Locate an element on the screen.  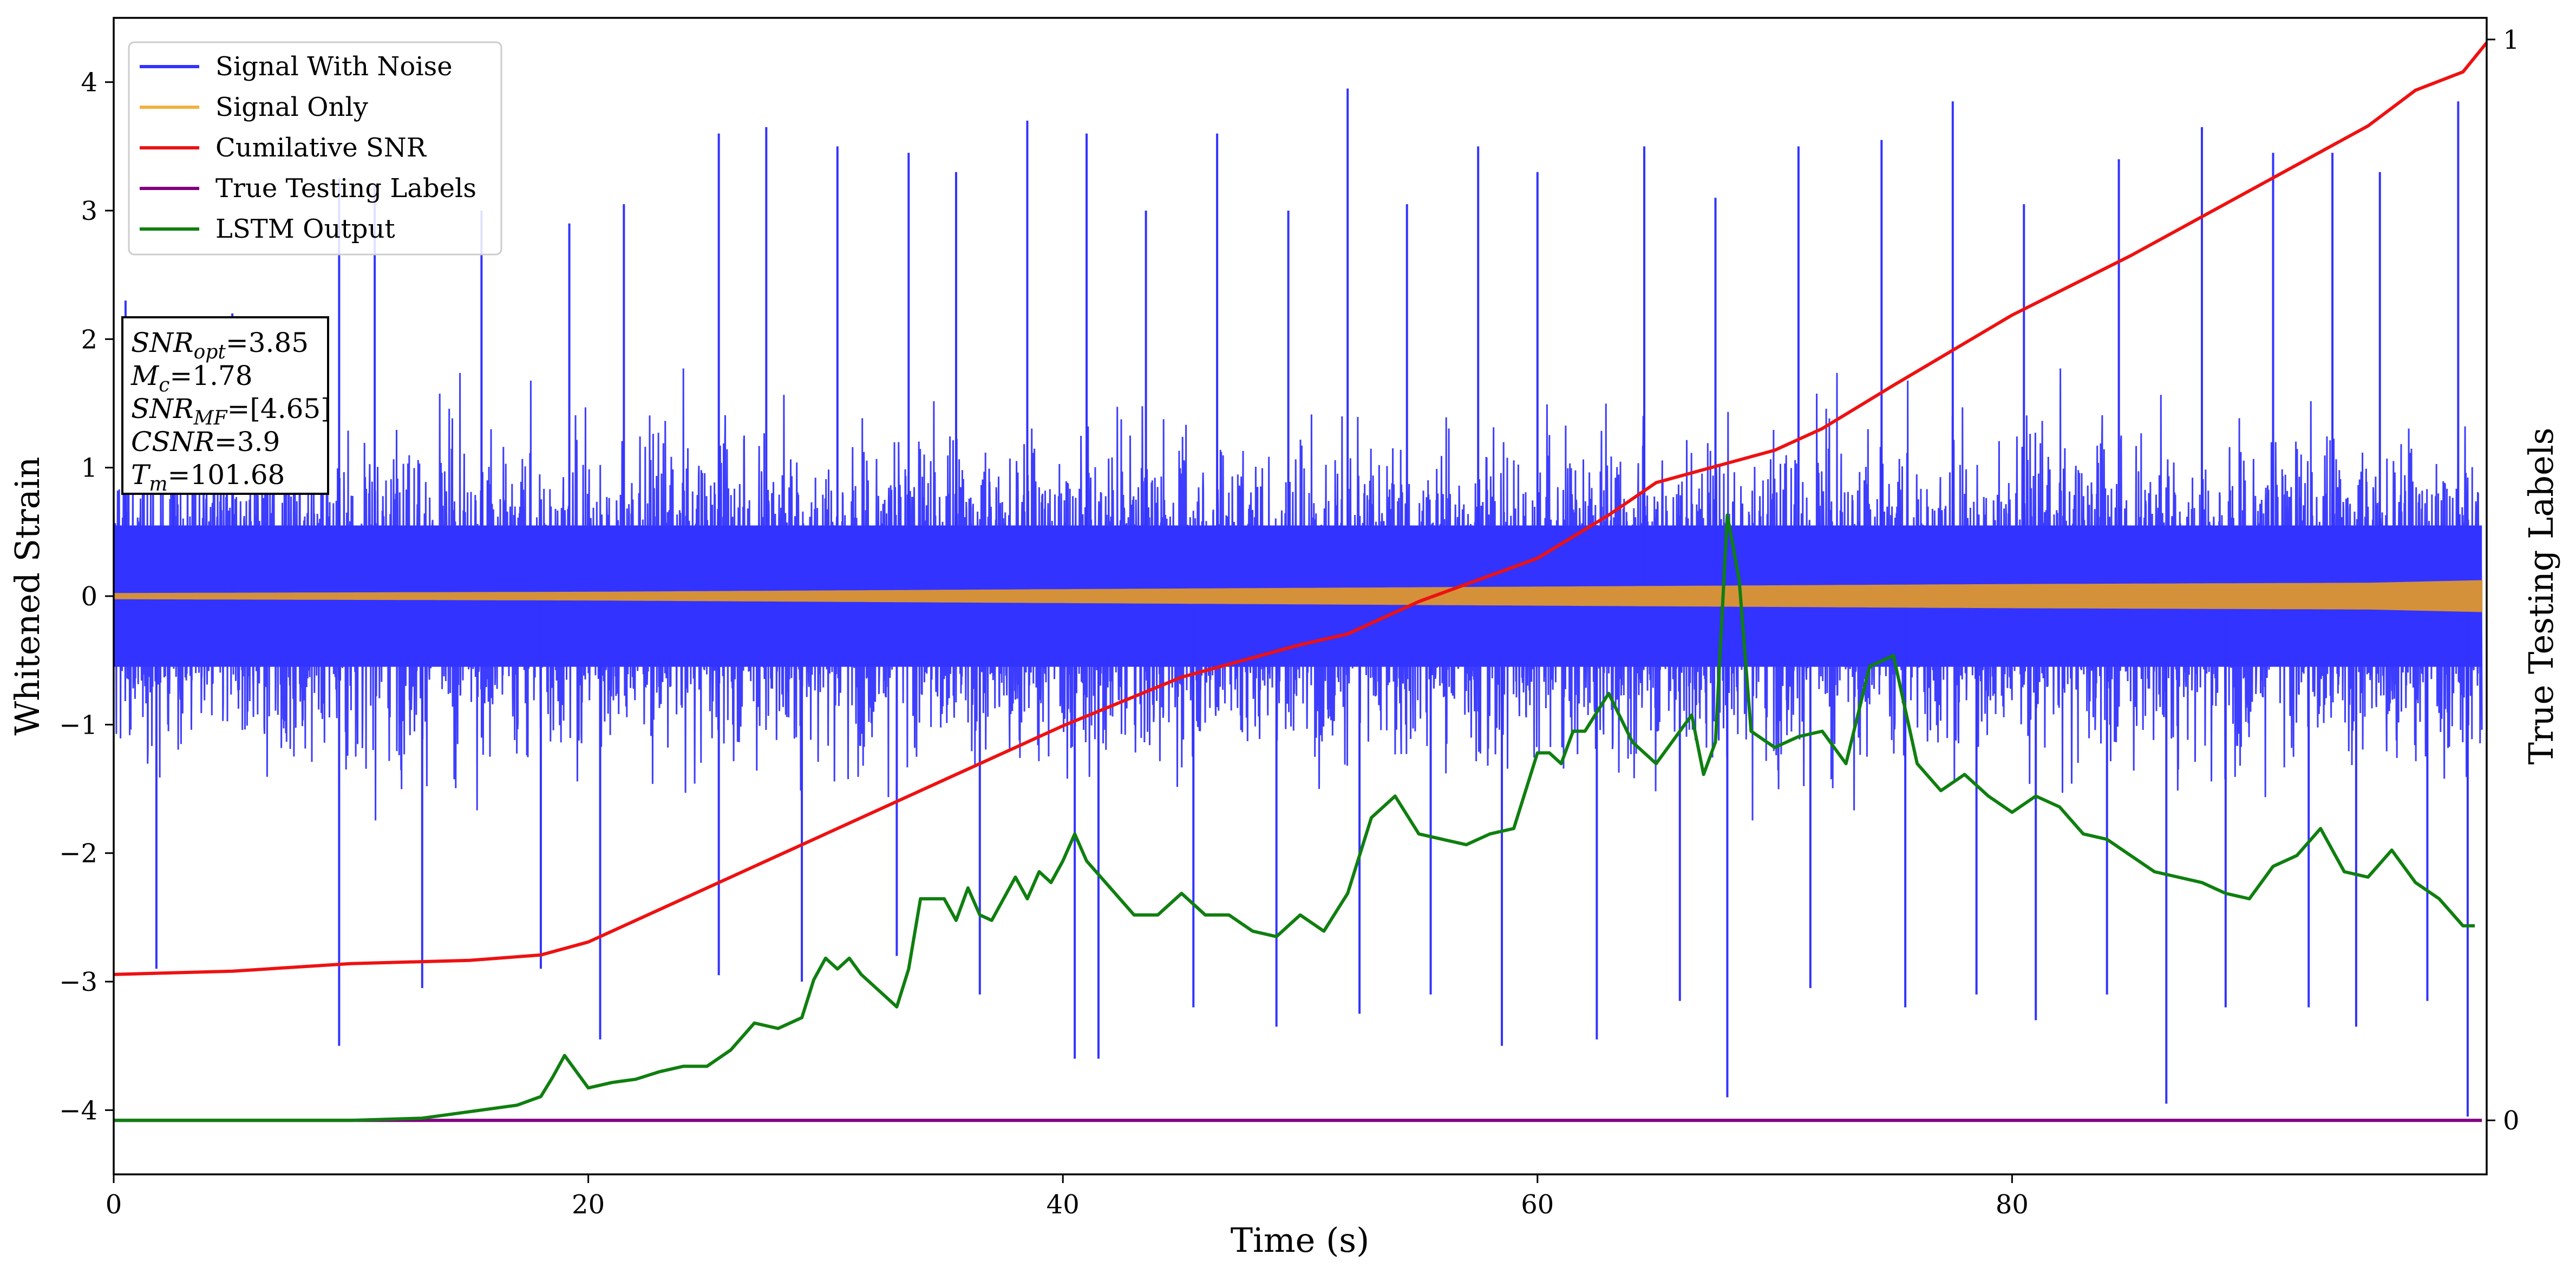
y-tick-label-6: 2 is located at coordinates (89, 339).